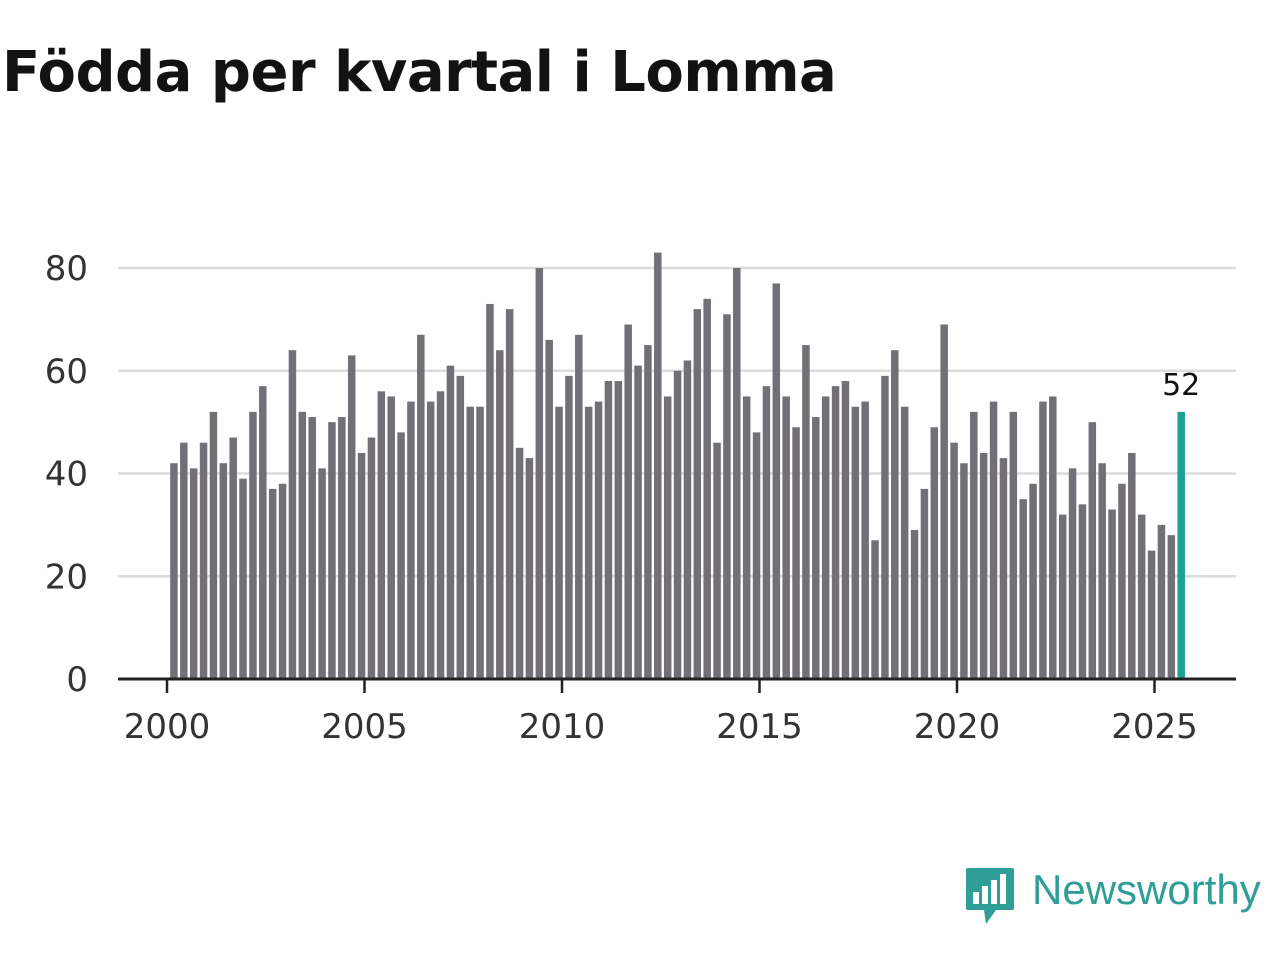 The height and width of the screenshot is (960, 1280). What do you see at coordinates (66, 577) in the screenshot?
I see `y-tick-label: 20` at bounding box center [66, 577].